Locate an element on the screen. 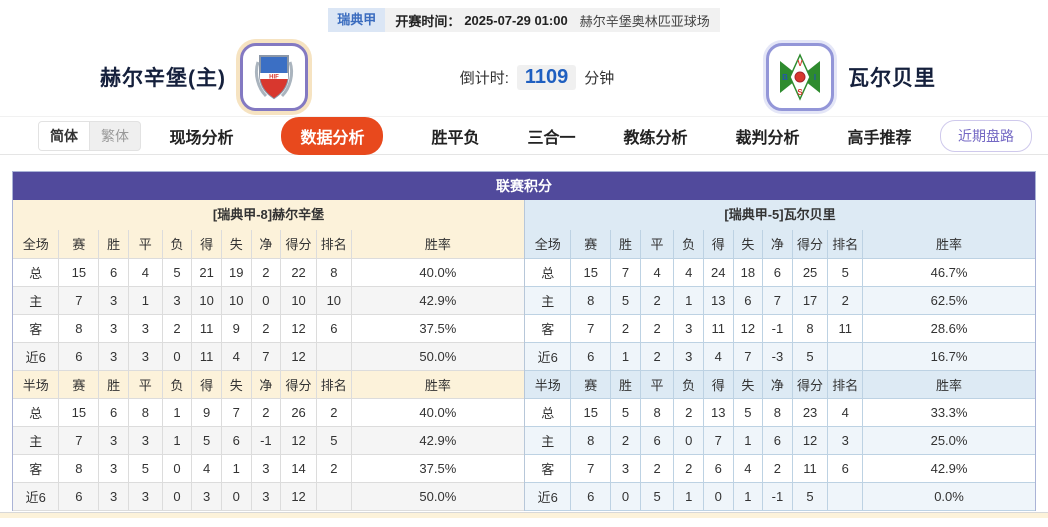 The height and width of the screenshot is (527, 1048). nav-tabs: 现场分析 数据分析 胜平负 三合一 教练分析 裁判分析 高手推荐 is located at coordinates (540, 135).